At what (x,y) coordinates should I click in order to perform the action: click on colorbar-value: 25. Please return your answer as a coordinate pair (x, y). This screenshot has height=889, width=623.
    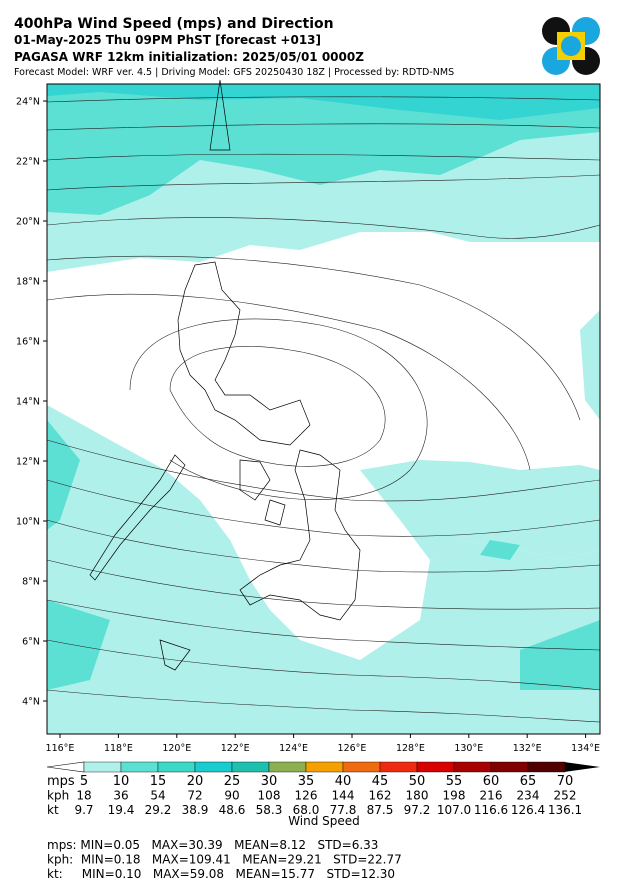
    Looking at the image, I should click on (232, 781).